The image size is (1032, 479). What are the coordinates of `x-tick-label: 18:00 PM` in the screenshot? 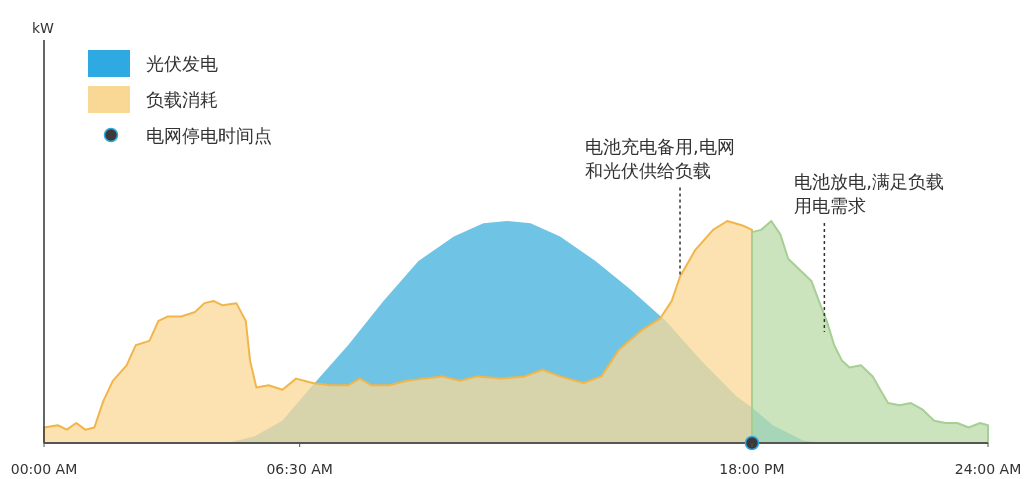 It's located at (752, 469).